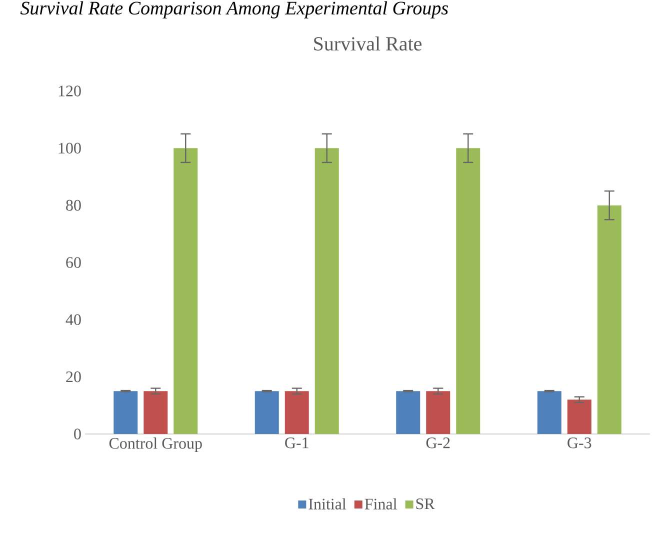  What do you see at coordinates (380, 504) in the screenshot?
I see `legend-label: Final` at bounding box center [380, 504].